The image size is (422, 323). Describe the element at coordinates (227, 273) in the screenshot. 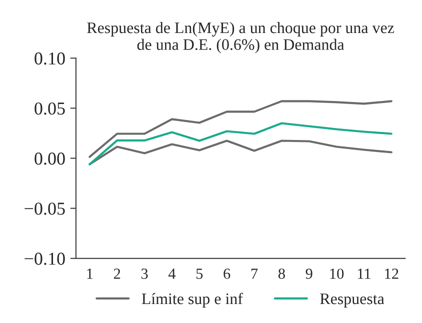

I see `x-tick-label: 6` at that location.